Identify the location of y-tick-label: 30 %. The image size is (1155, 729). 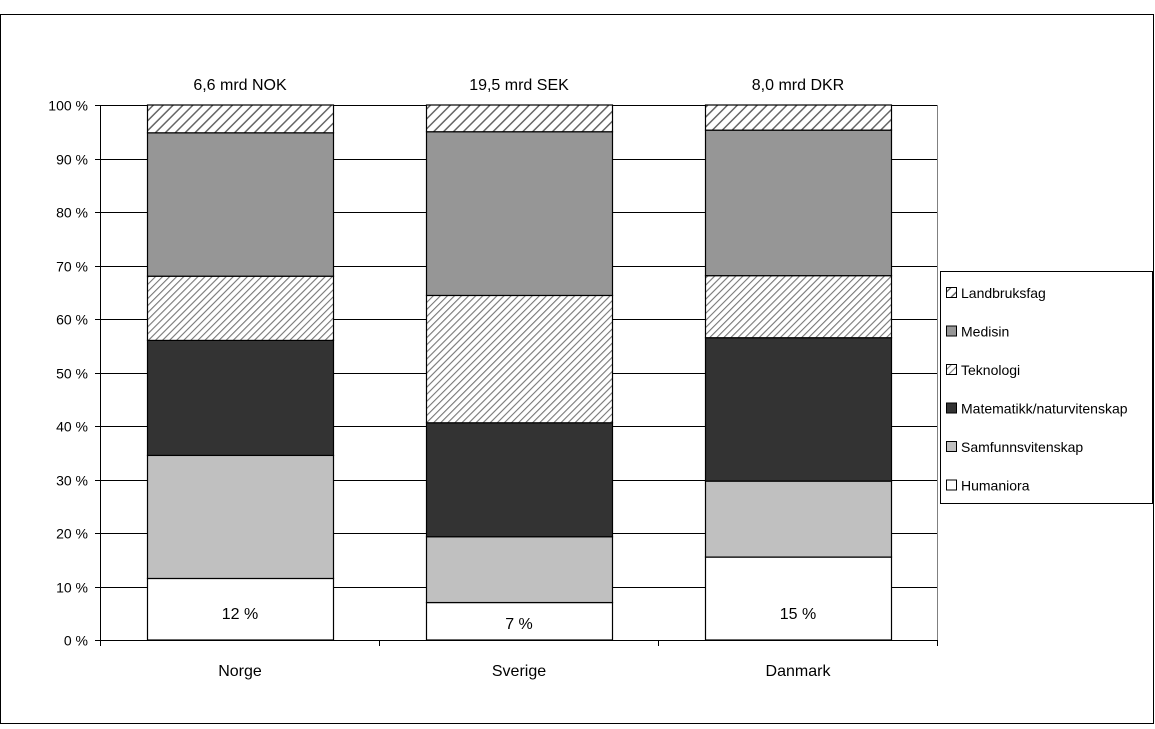
(72, 481).